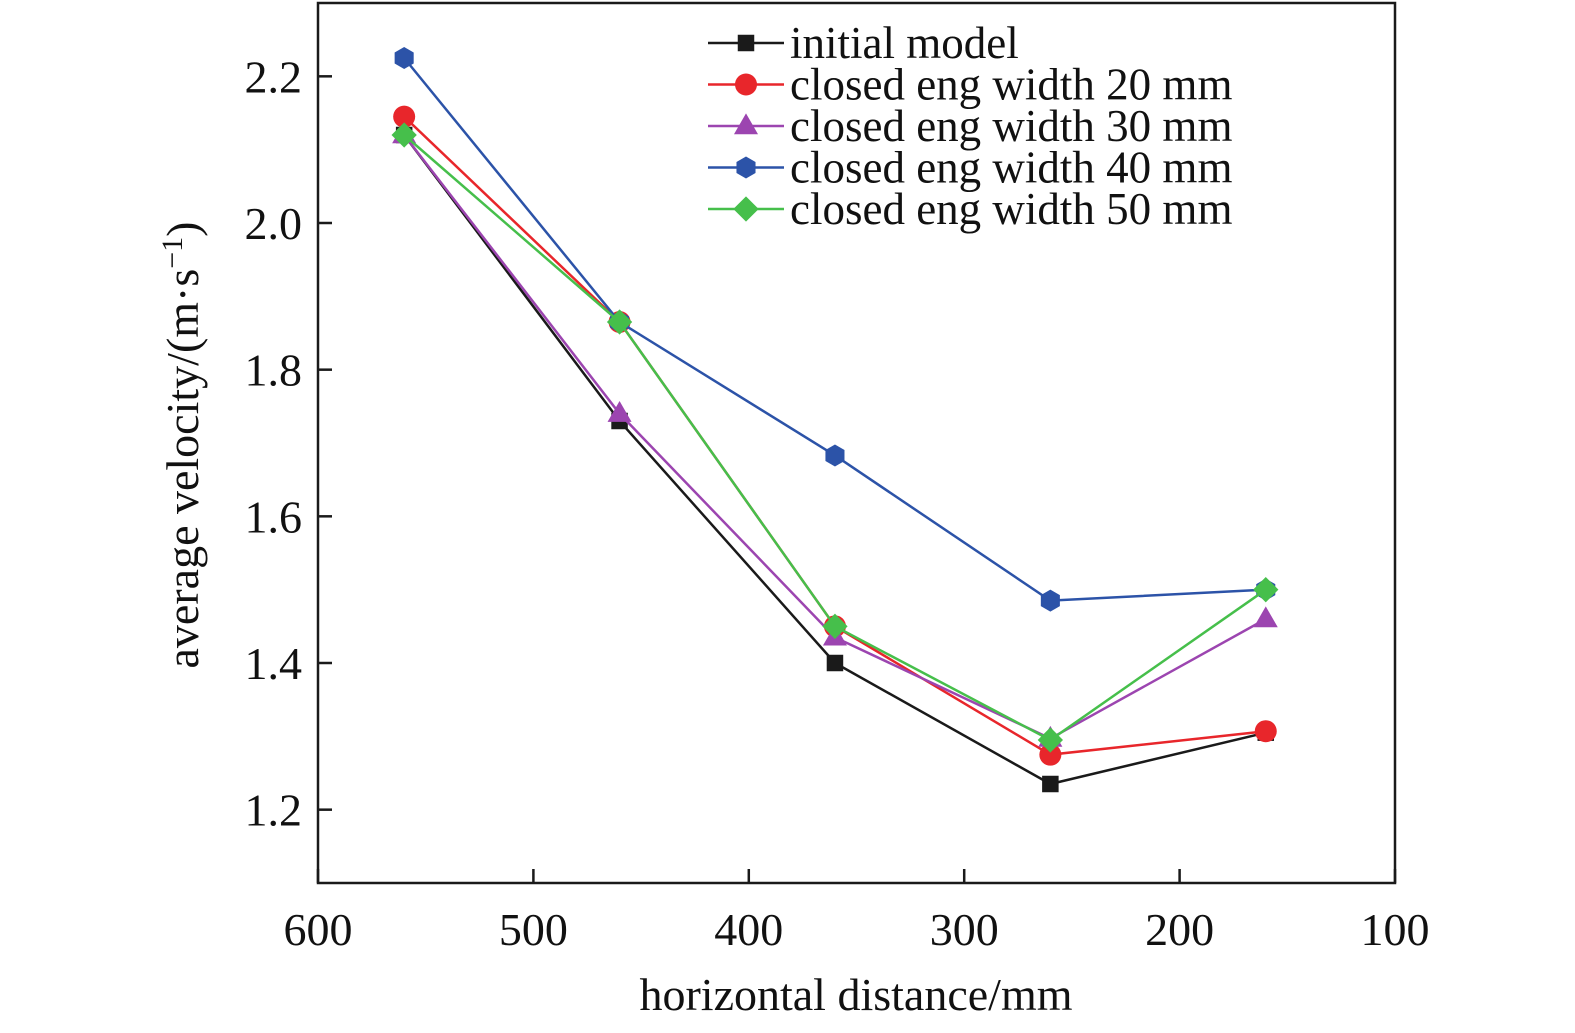  Describe the element at coordinates (748, 929) in the screenshot. I see `x-tick-label: 400` at that location.